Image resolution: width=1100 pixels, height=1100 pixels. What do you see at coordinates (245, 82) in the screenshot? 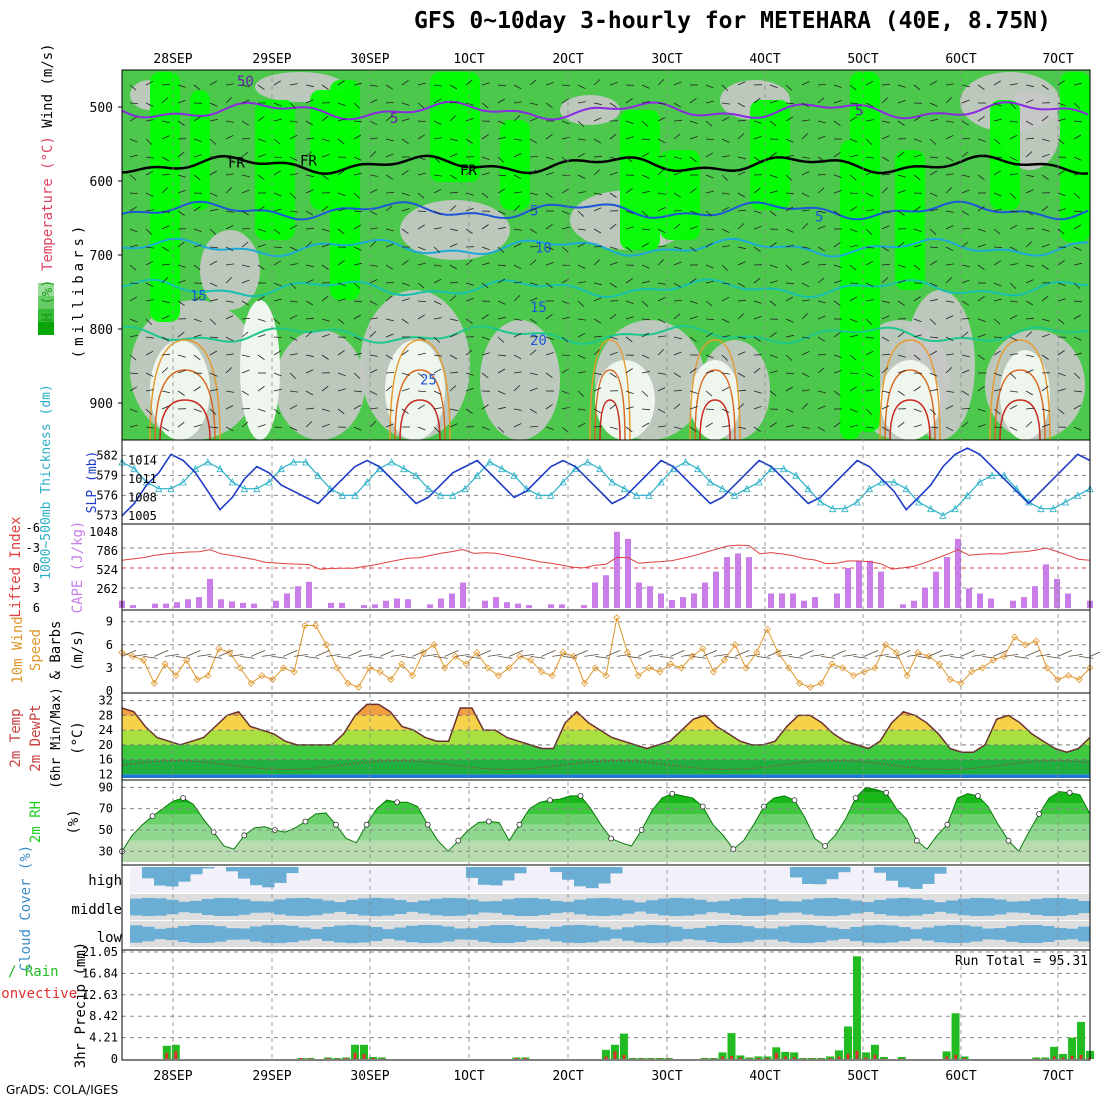
I see `contour-label: 50` at bounding box center [245, 82].